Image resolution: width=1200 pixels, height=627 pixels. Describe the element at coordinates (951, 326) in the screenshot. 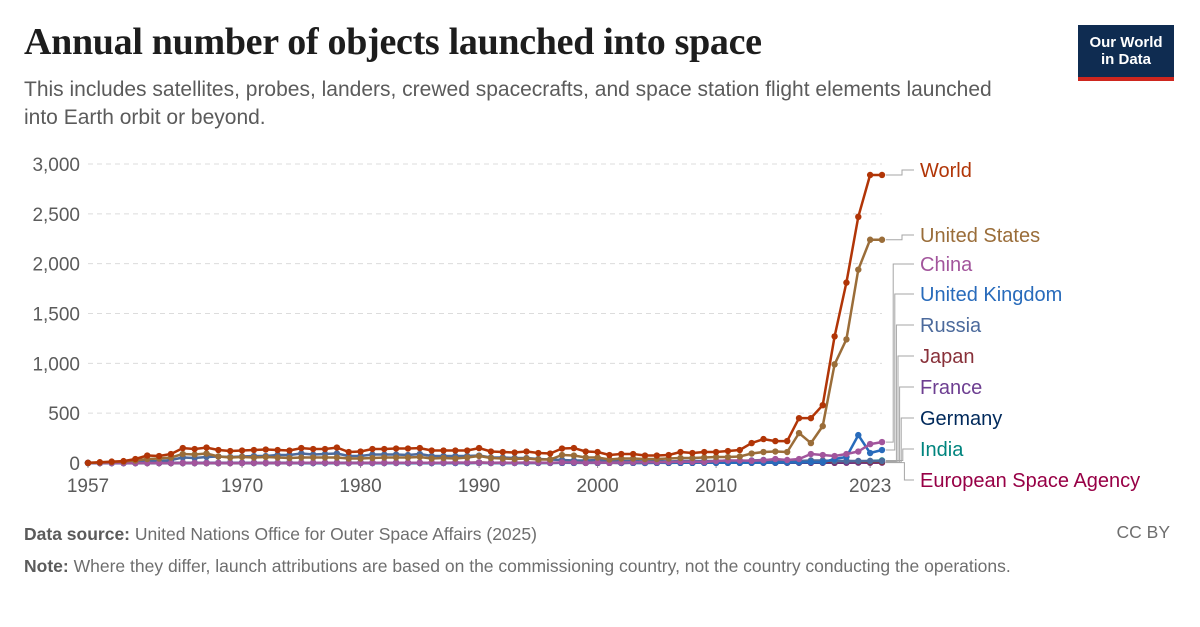

I see `series-label: Russia` at that location.